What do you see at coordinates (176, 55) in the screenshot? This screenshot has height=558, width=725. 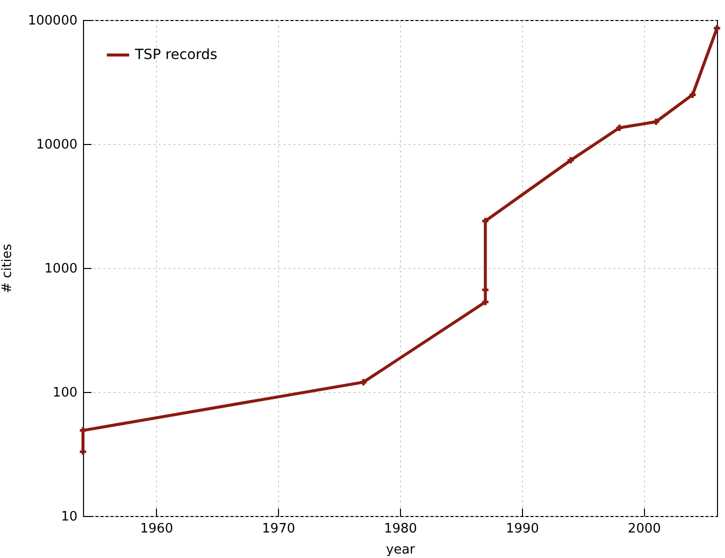 I see `legend-label: TSP records` at bounding box center [176, 55].